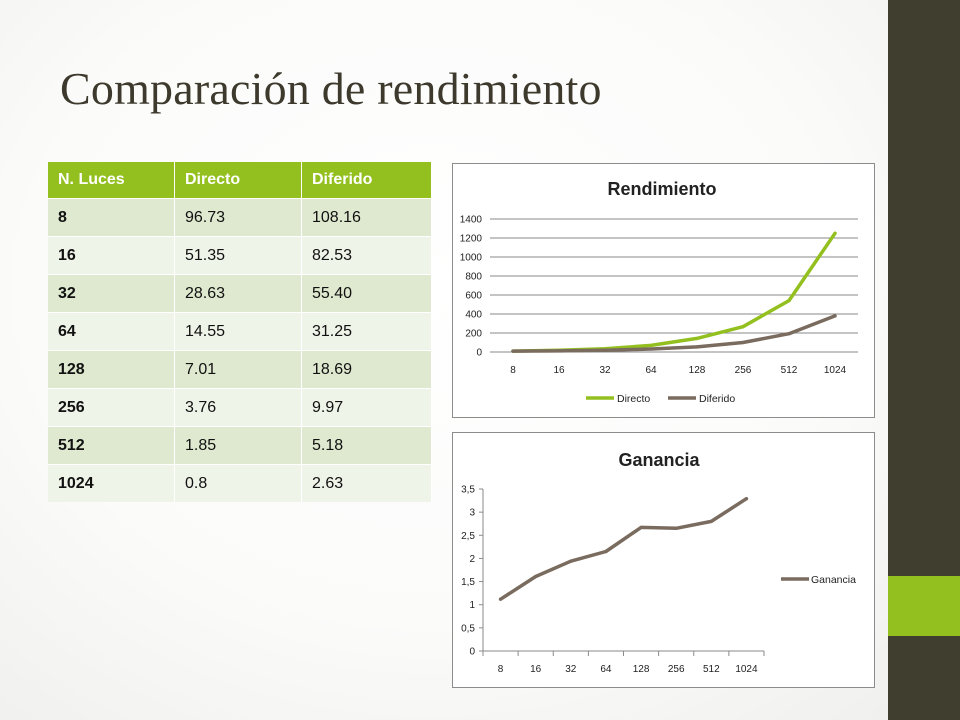 This screenshot has height=720, width=960. I want to click on y-tick-label: 1, so click(472, 605).